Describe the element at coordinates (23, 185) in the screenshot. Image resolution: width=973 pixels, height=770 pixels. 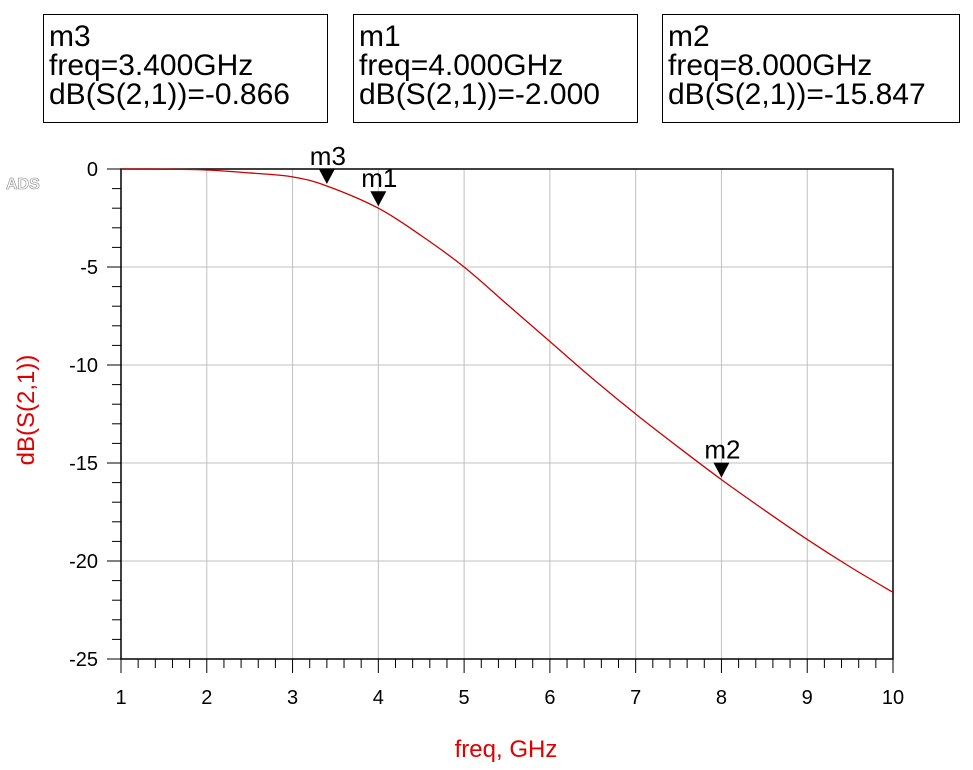
I see `ads-logo: ADS` at that location.